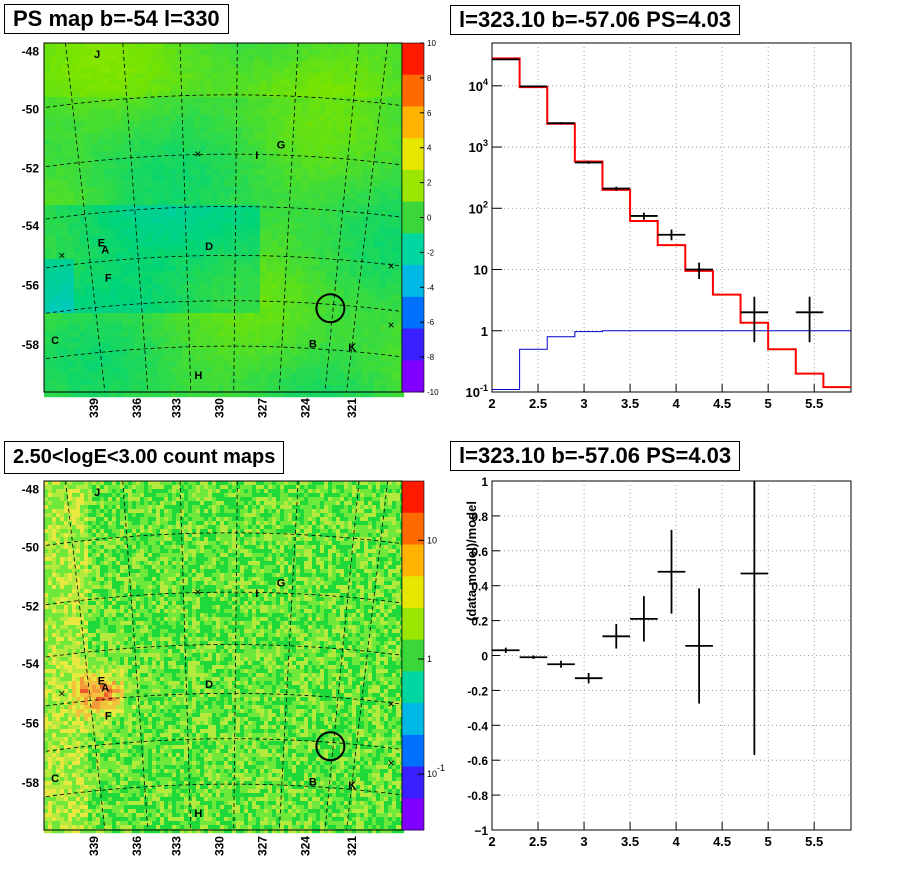 The image size is (898, 875). What do you see at coordinates (137, 846) in the screenshot?
I see `count-x-tick-label: 336` at bounding box center [137, 846].